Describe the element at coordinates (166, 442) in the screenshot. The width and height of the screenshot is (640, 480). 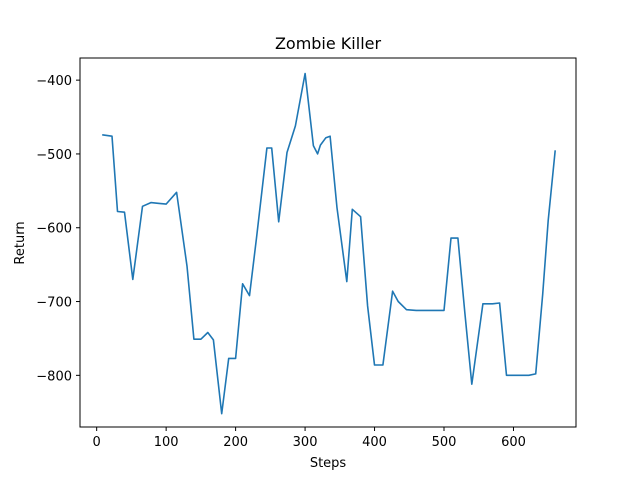
I see `x-tick-label: 100` at that location.